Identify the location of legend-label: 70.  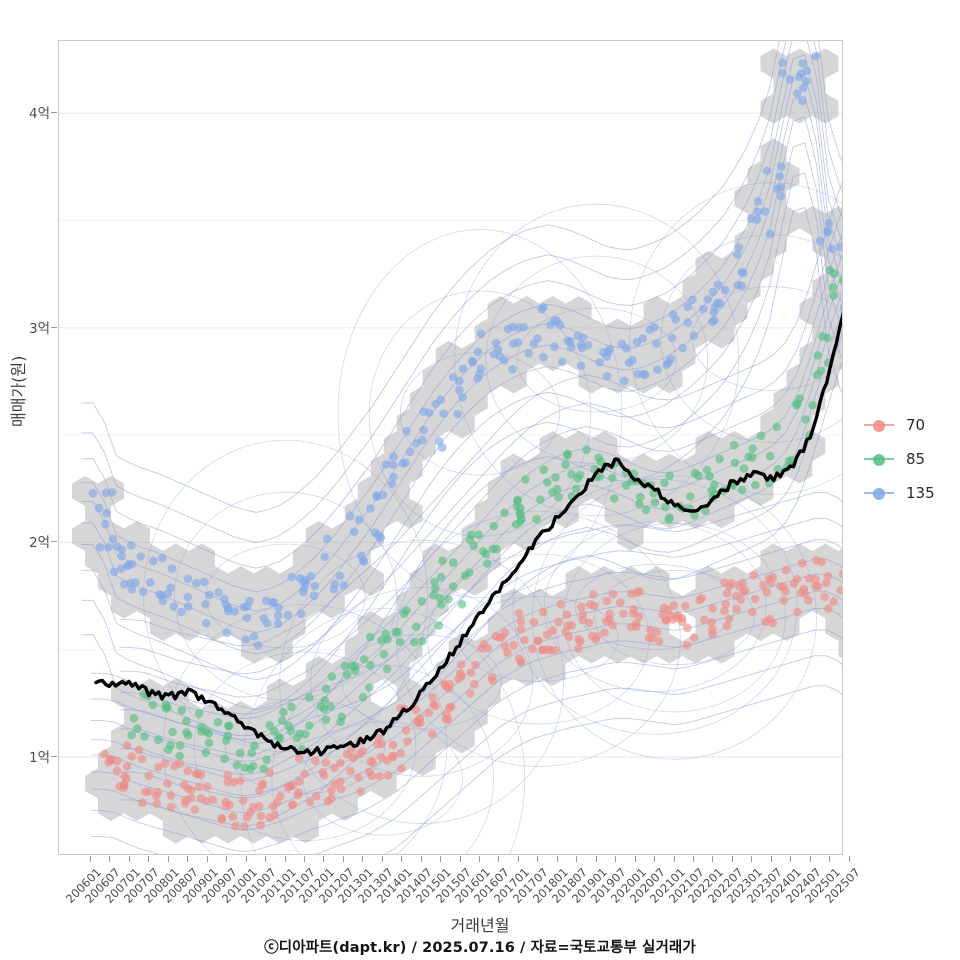
(916, 425).